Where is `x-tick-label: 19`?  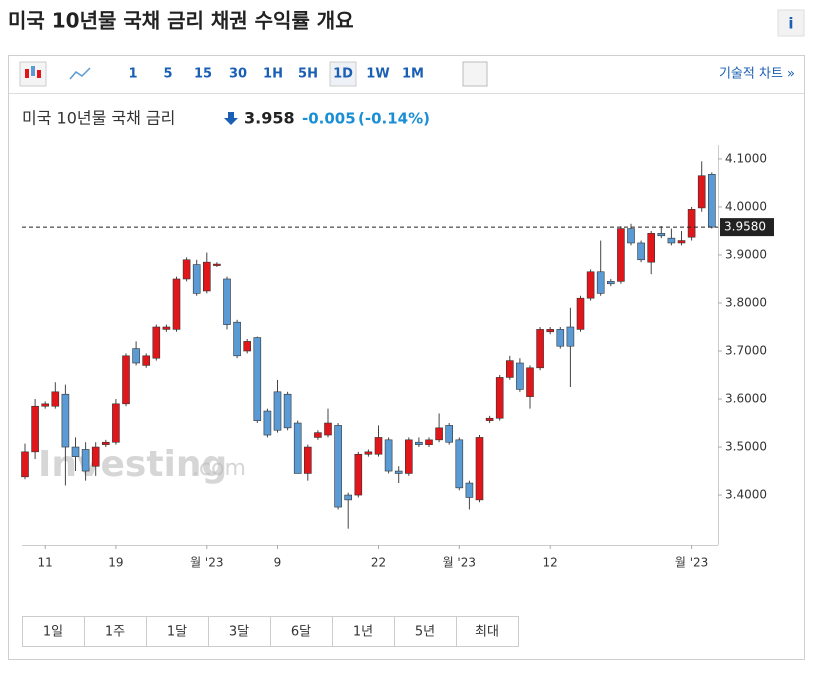
x-tick-label: 19 is located at coordinates (115, 563).